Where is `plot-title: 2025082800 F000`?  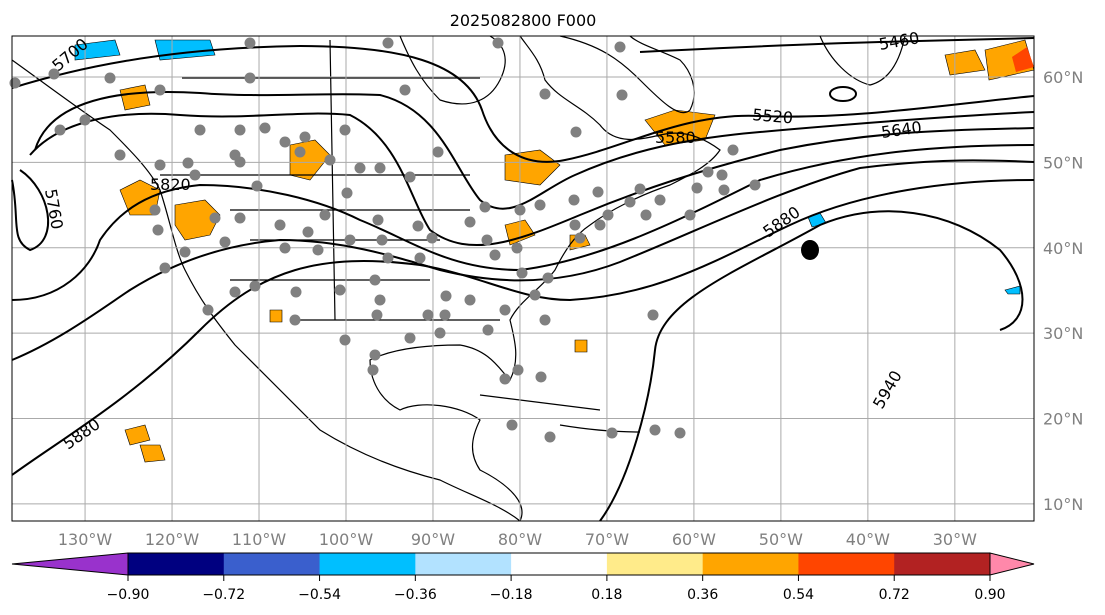 plot-title: 2025082800 F000 is located at coordinates (523, 20).